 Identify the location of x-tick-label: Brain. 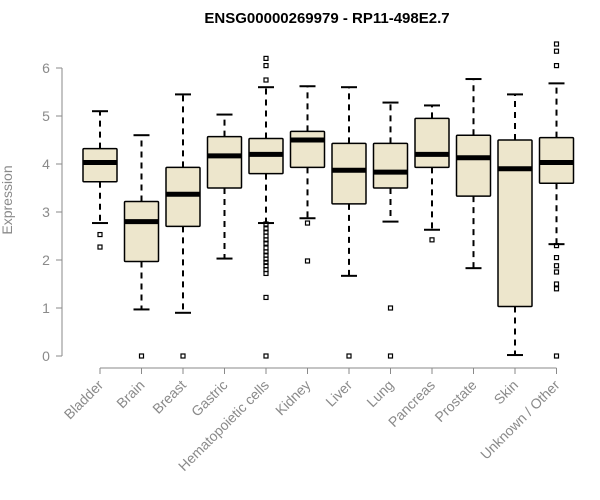
(130, 394).